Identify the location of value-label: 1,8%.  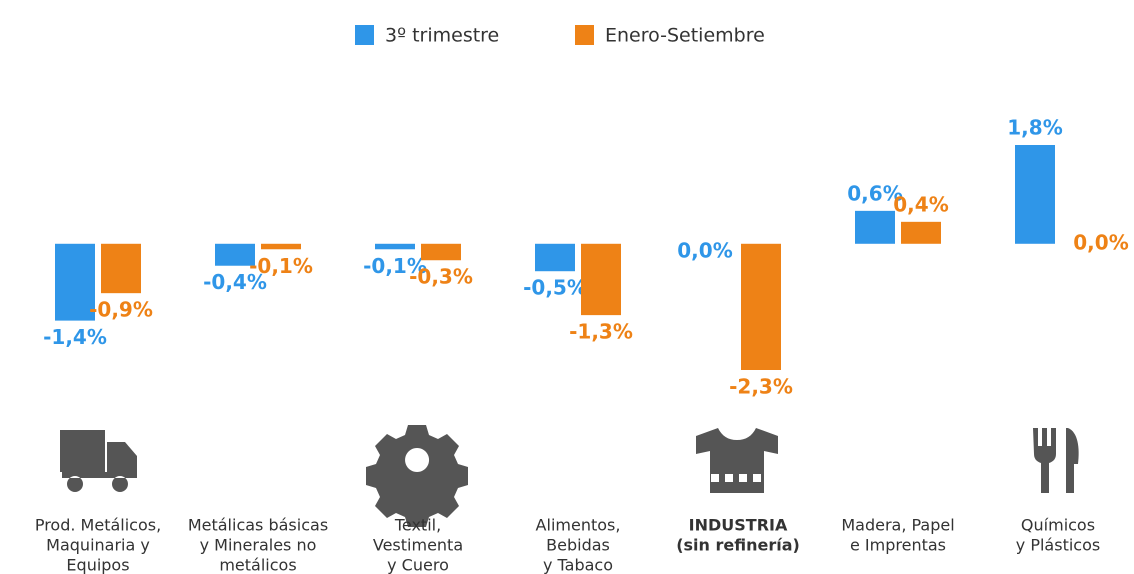
(1034, 128).